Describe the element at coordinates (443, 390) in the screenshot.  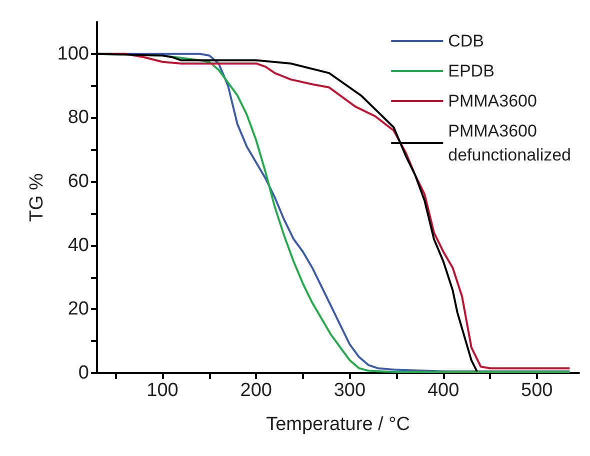
I see `x-tick-label: 400` at that location.